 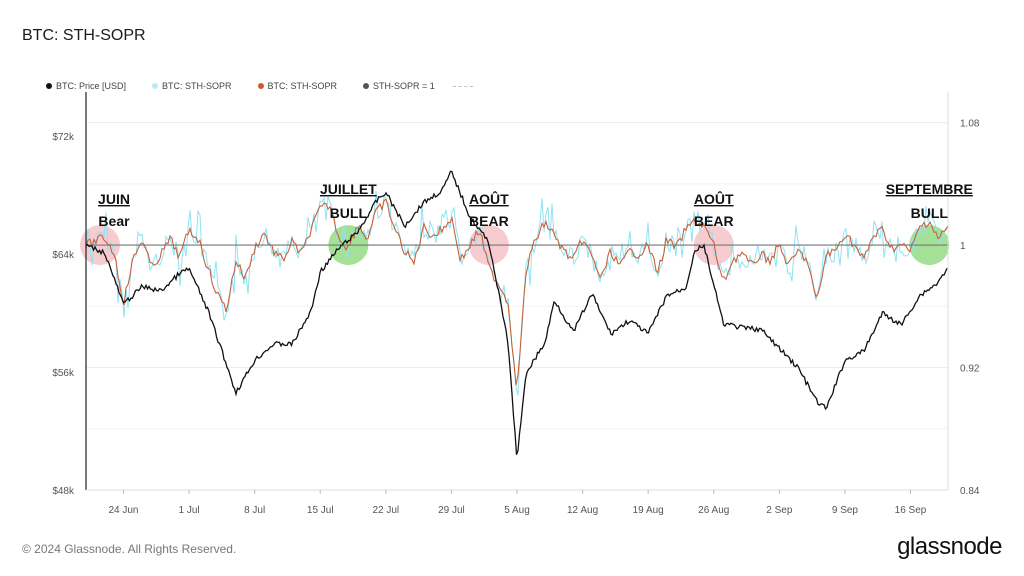 What do you see at coordinates (929, 189) in the screenshot?
I see `annotation-month-label: SEPTEMBRE` at bounding box center [929, 189].